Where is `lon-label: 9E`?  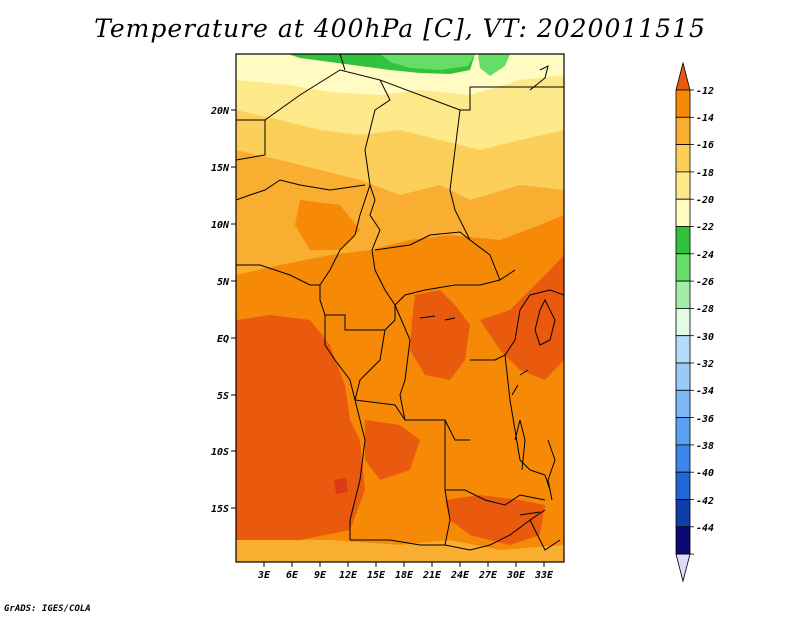
lon-label: 9E is located at coordinates (320, 575).